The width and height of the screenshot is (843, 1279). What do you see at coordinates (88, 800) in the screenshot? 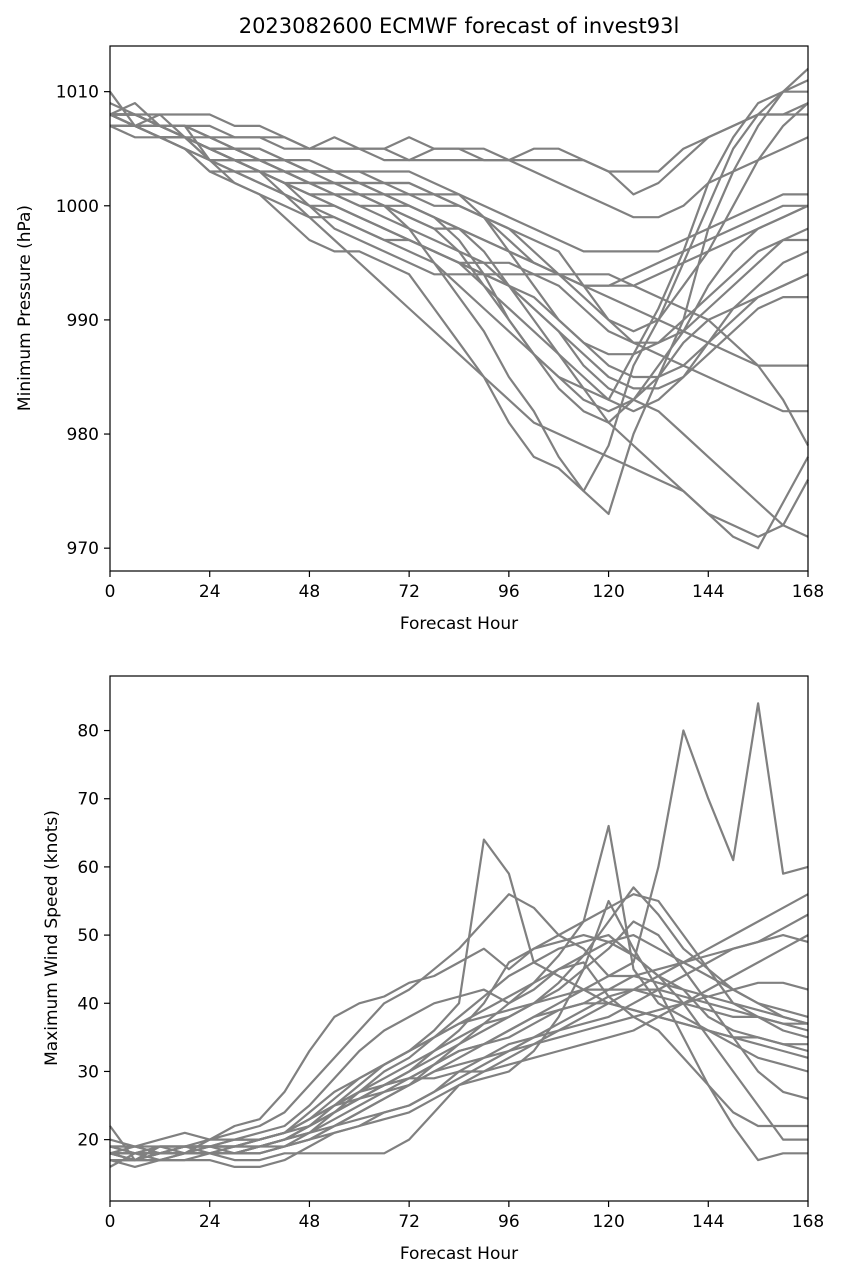
I see `wind-y-tick-label: 70` at bounding box center [88, 800].